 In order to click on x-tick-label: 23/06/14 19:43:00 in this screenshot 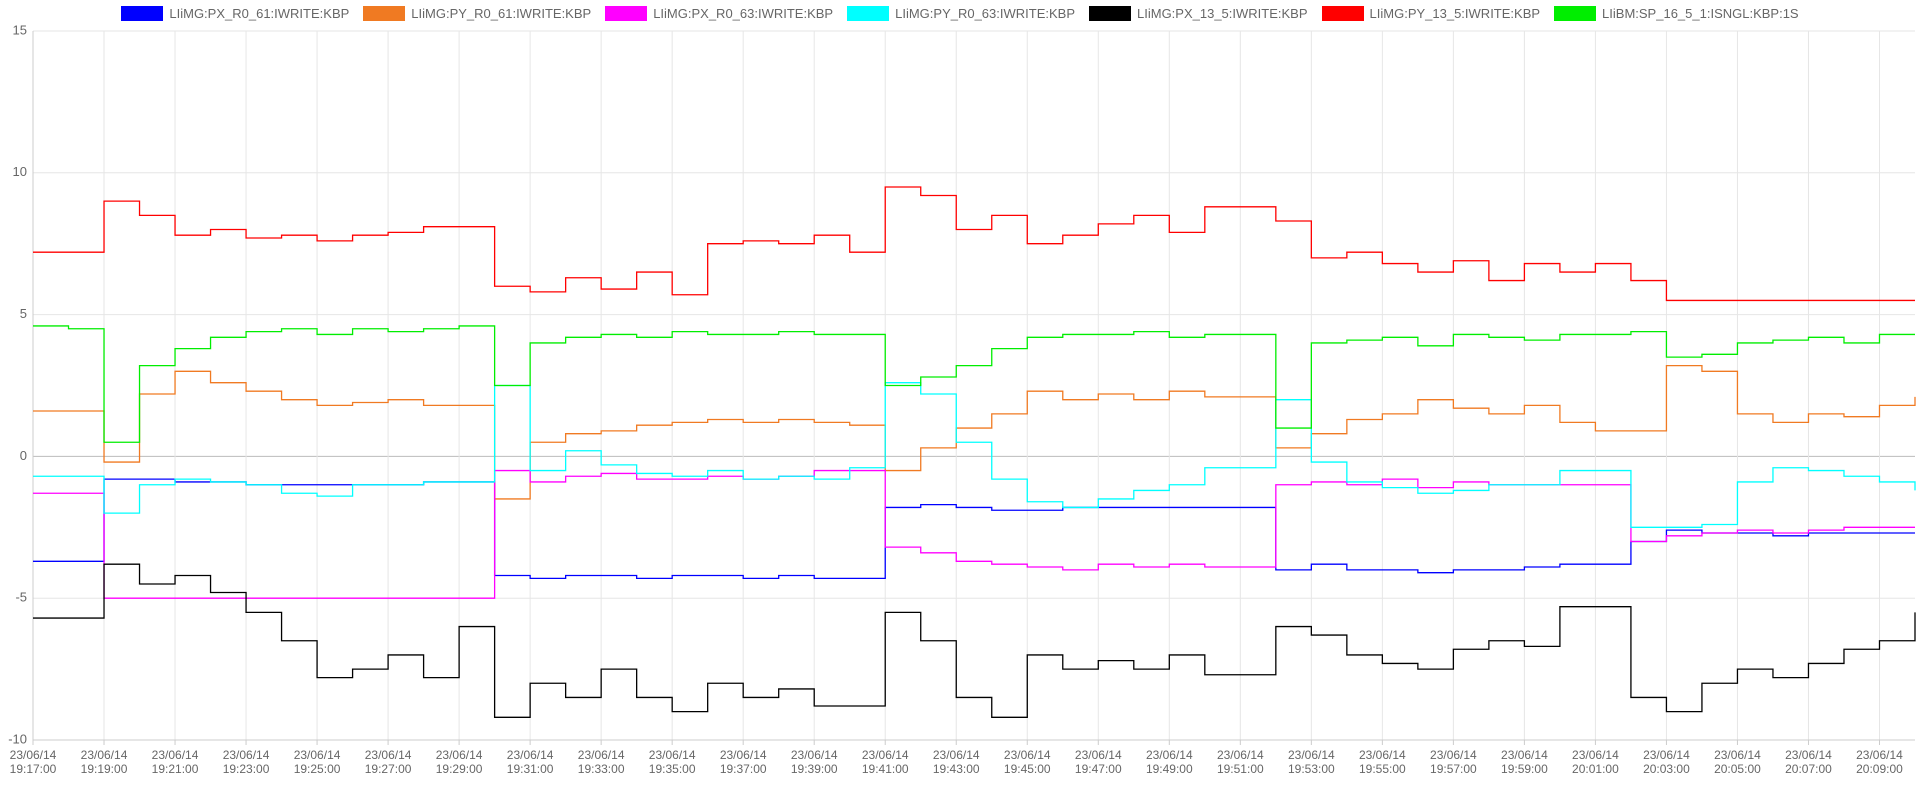, I will do `click(956, 762)`.